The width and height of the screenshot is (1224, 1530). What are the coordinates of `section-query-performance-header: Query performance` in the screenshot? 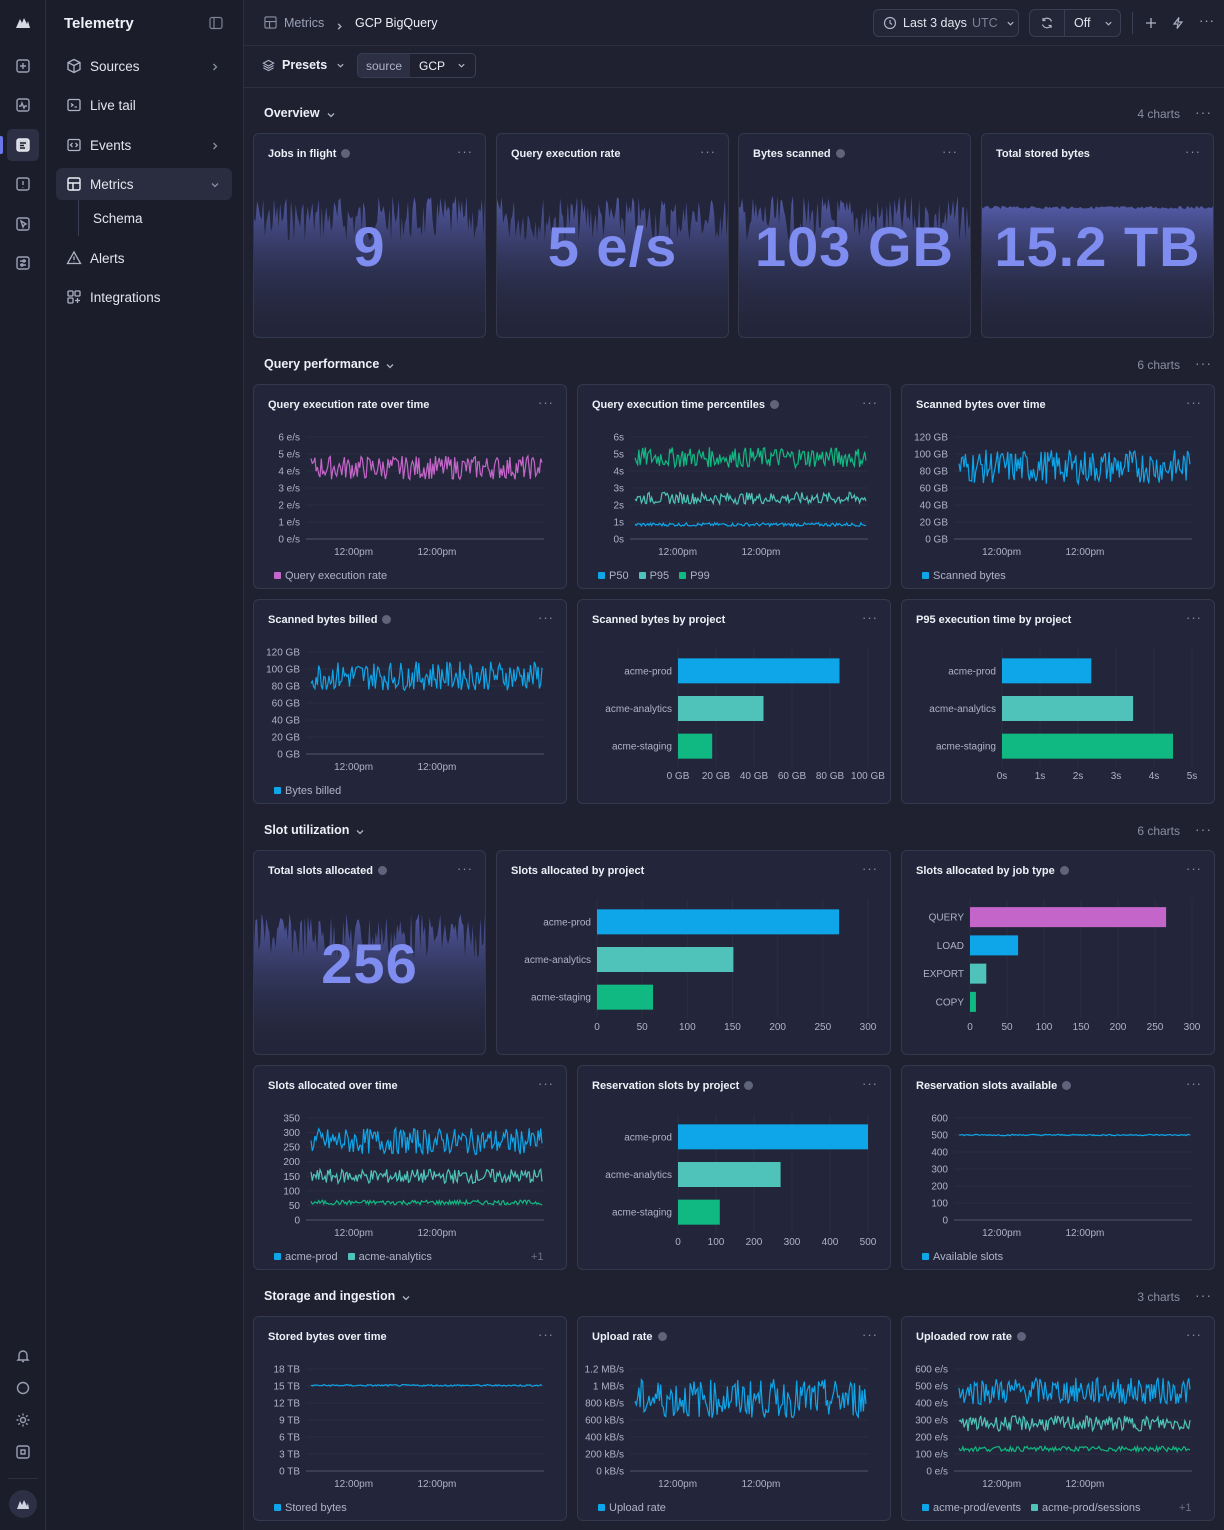 It's located at (329, 364).